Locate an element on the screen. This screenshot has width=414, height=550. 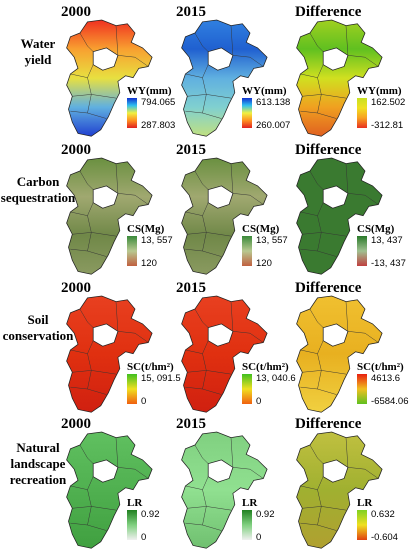
row-label: Soil is located at coordinates (38, 319).